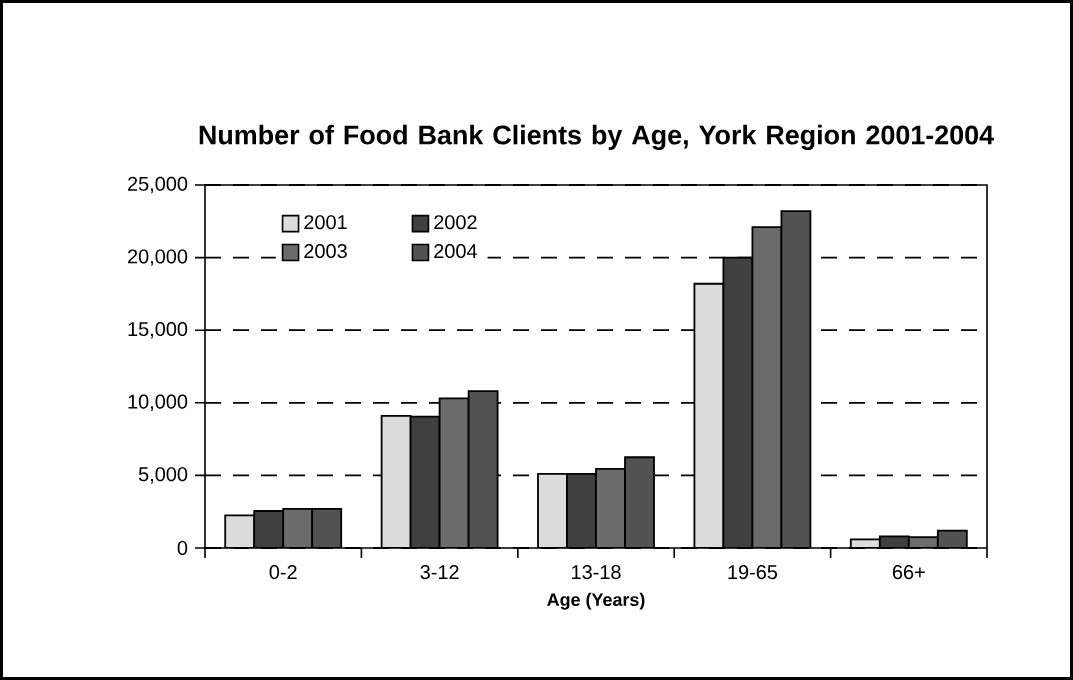 The height and width of the screenshot is (680, 1073). I want to click on y-tick-label: 20,000, so click(158, 257).